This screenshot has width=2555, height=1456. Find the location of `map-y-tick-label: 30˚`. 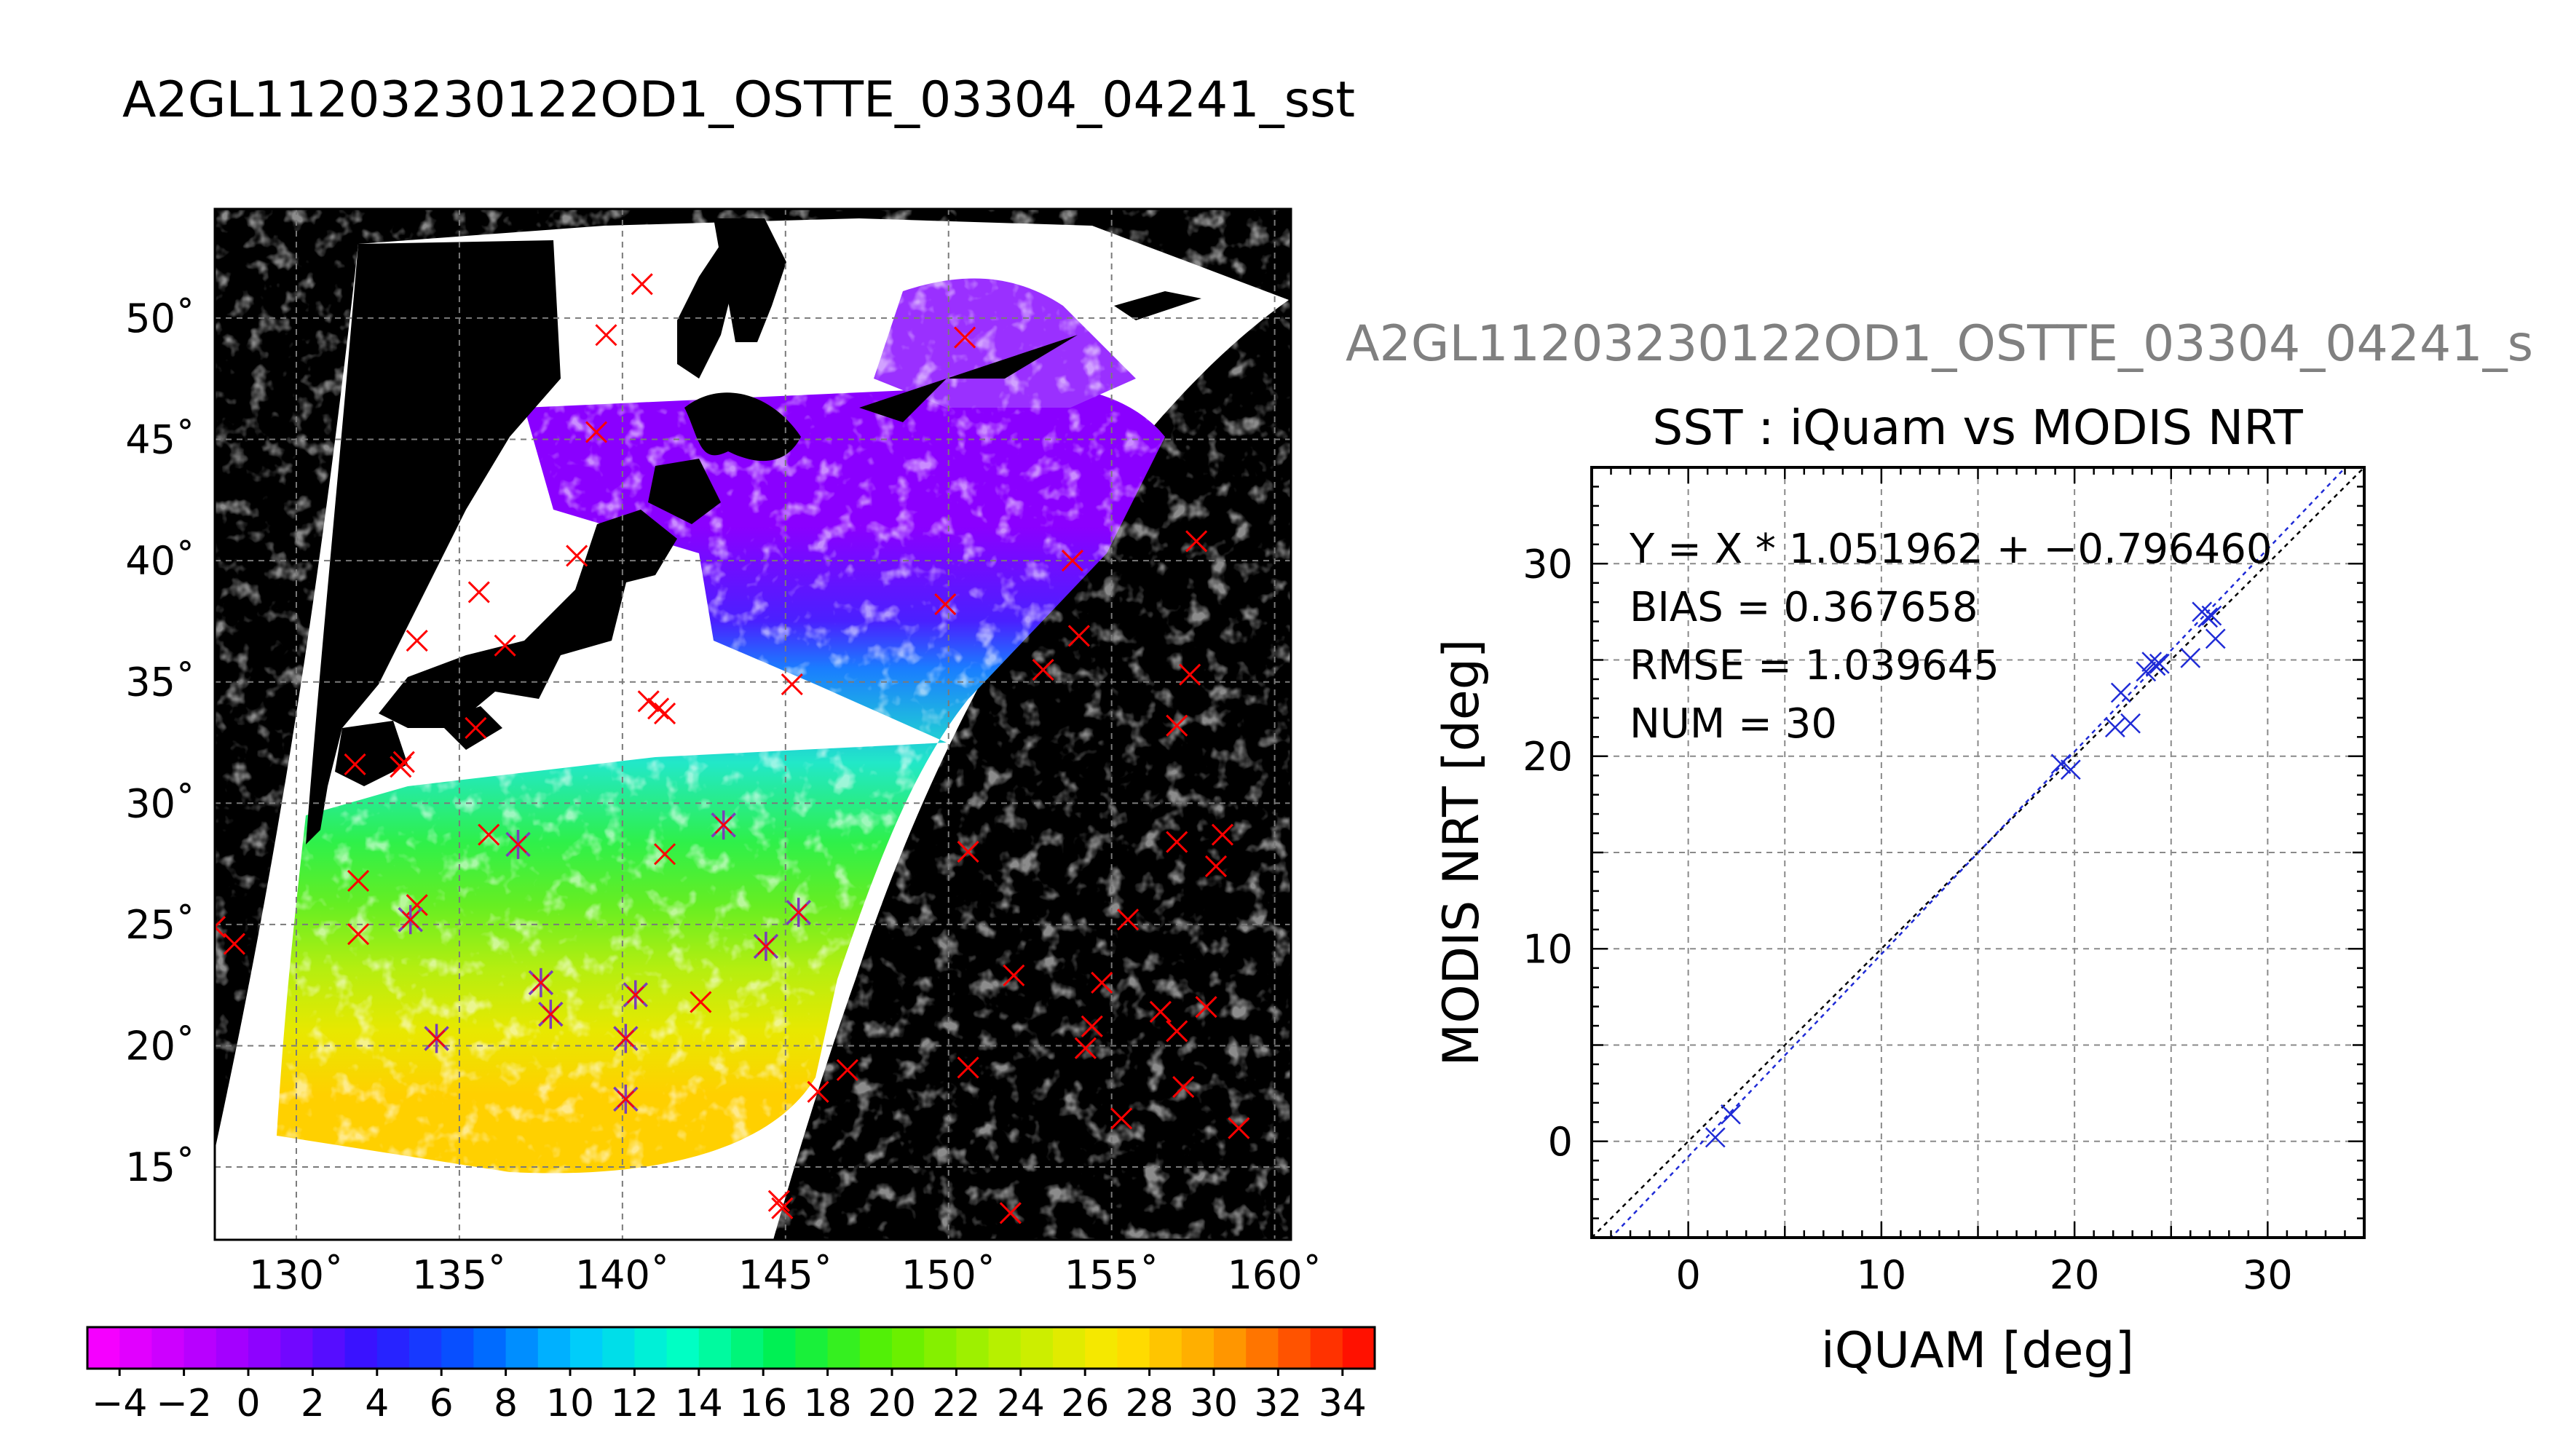

map-y-tick-label: 30˚ is located at coordinates (160, 803).